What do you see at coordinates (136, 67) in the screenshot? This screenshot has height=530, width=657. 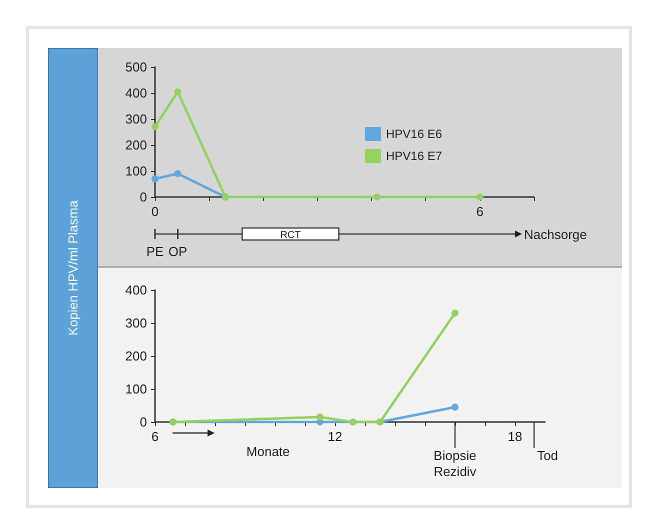 I see `y-tick-label: 500` at bounding box center [136, 67].